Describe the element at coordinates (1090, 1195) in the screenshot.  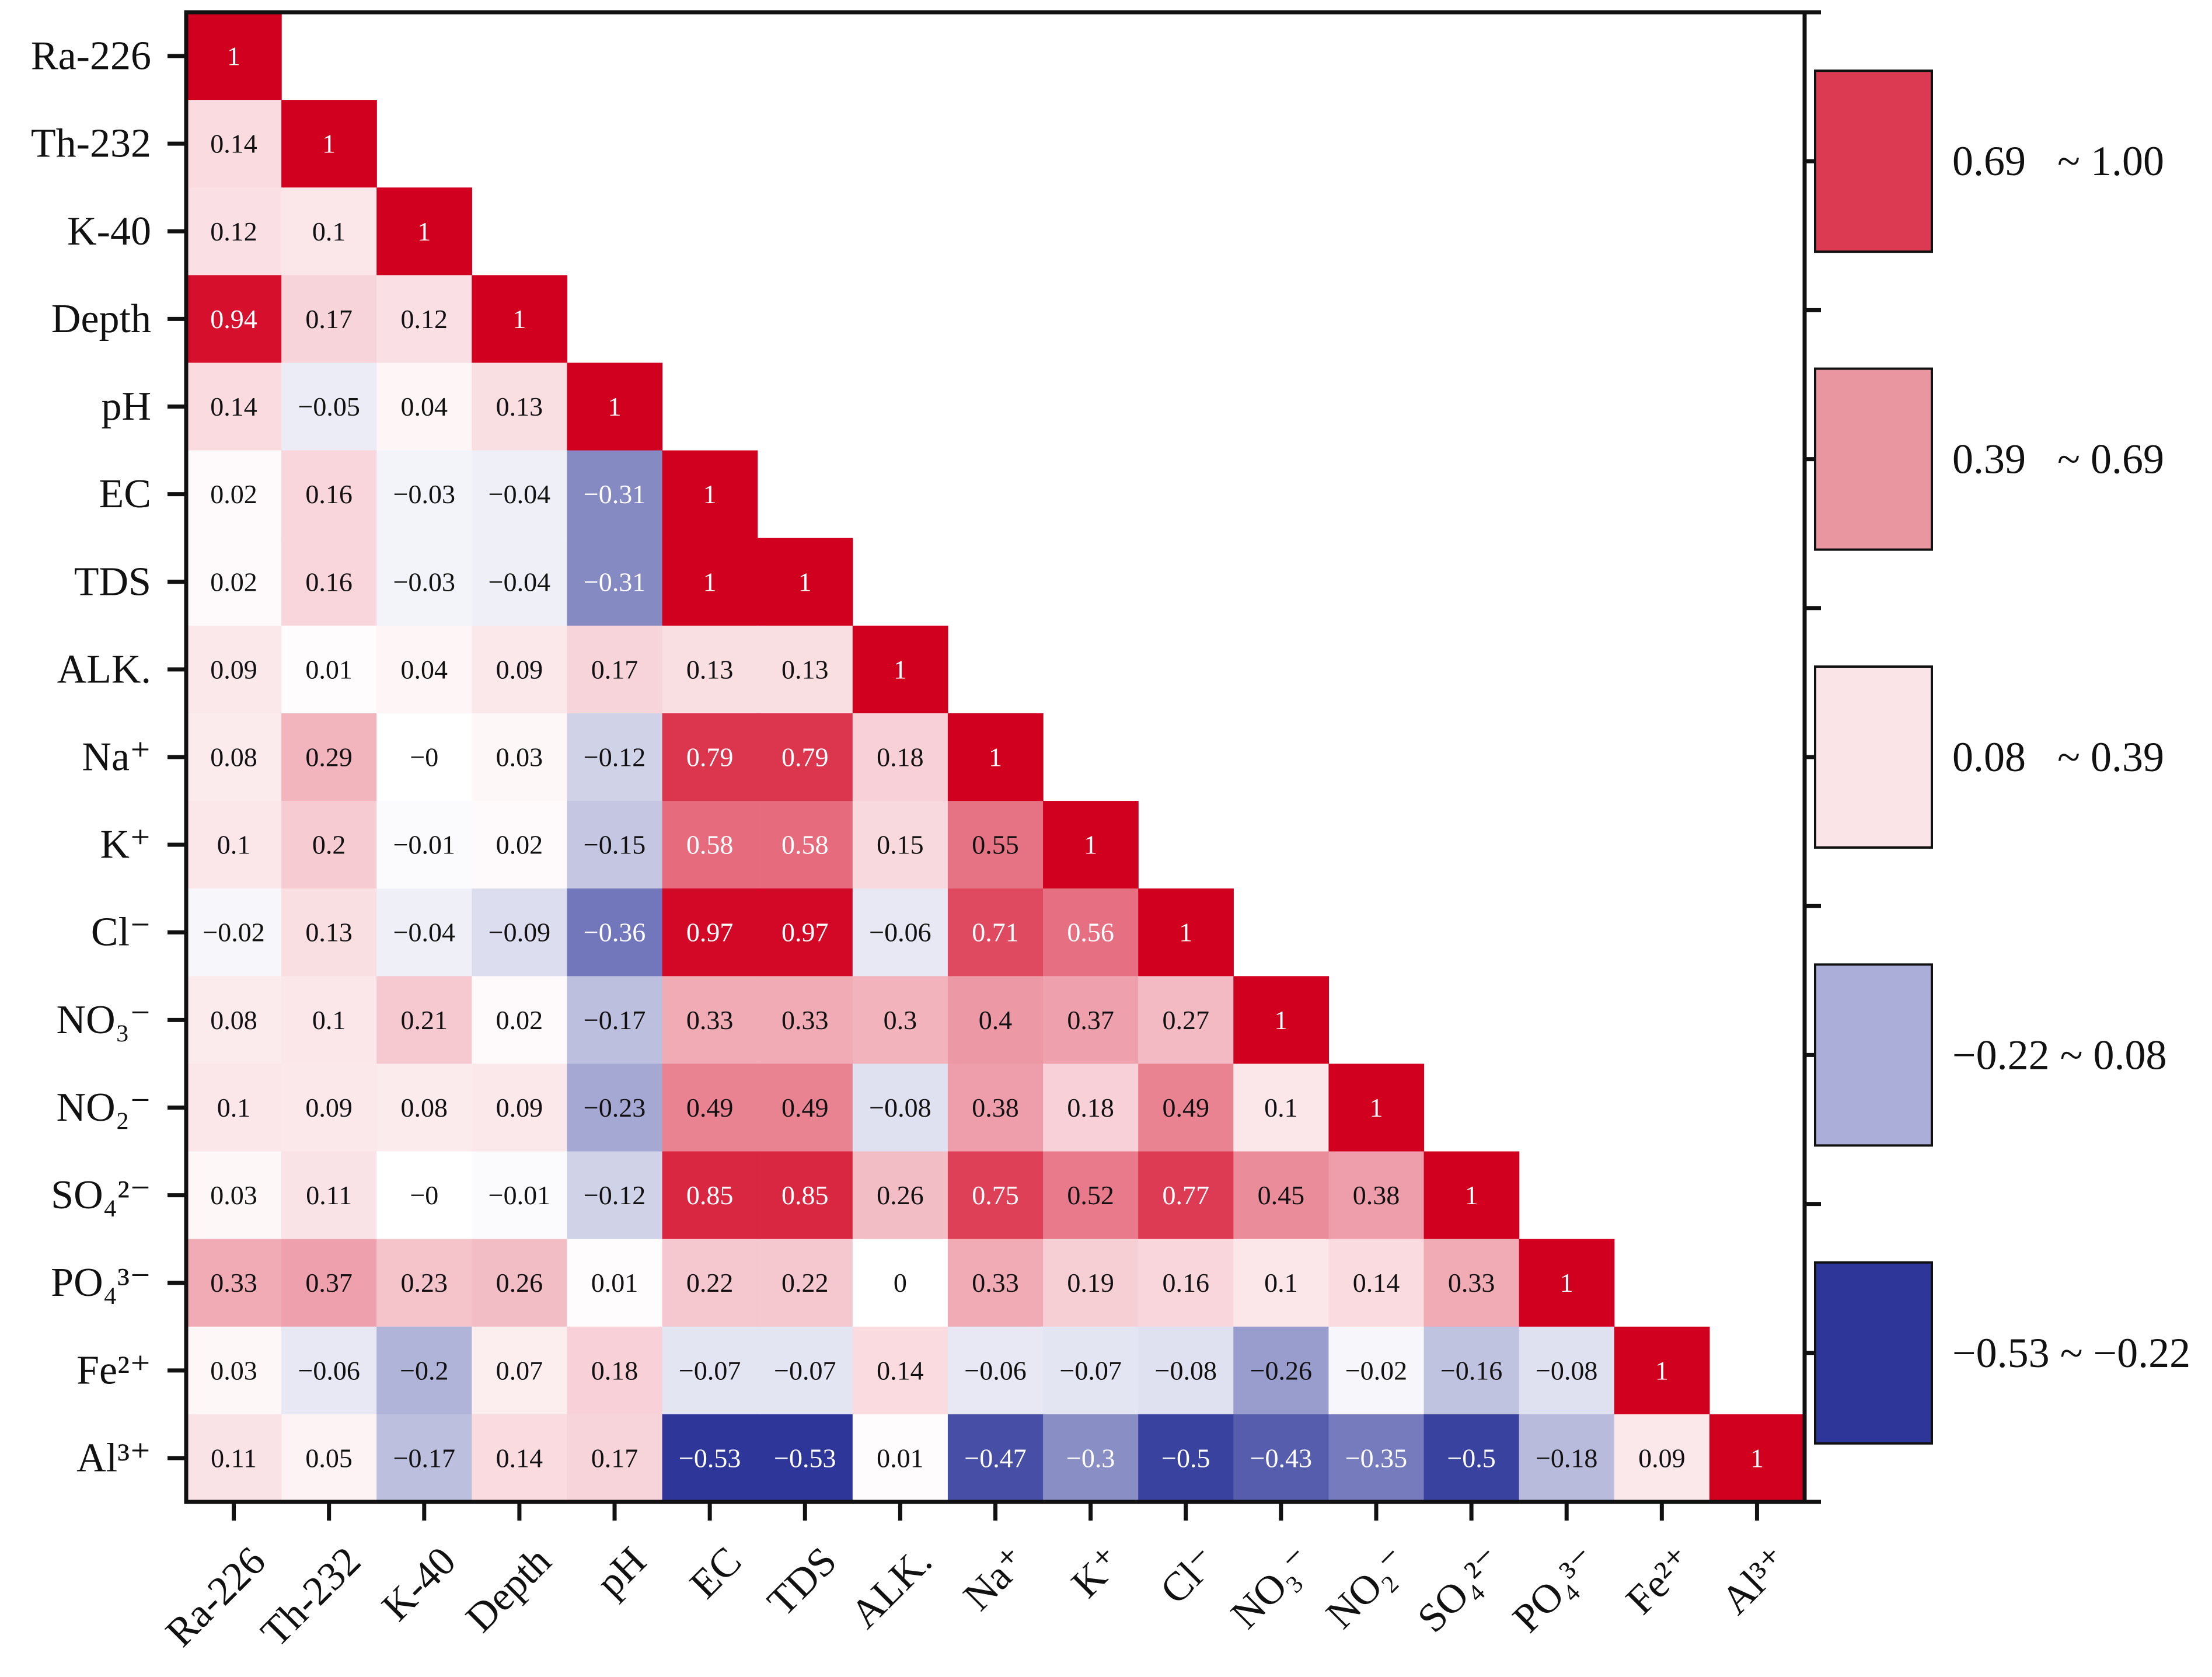
I see `cell-value-label: 0.52` at that location.